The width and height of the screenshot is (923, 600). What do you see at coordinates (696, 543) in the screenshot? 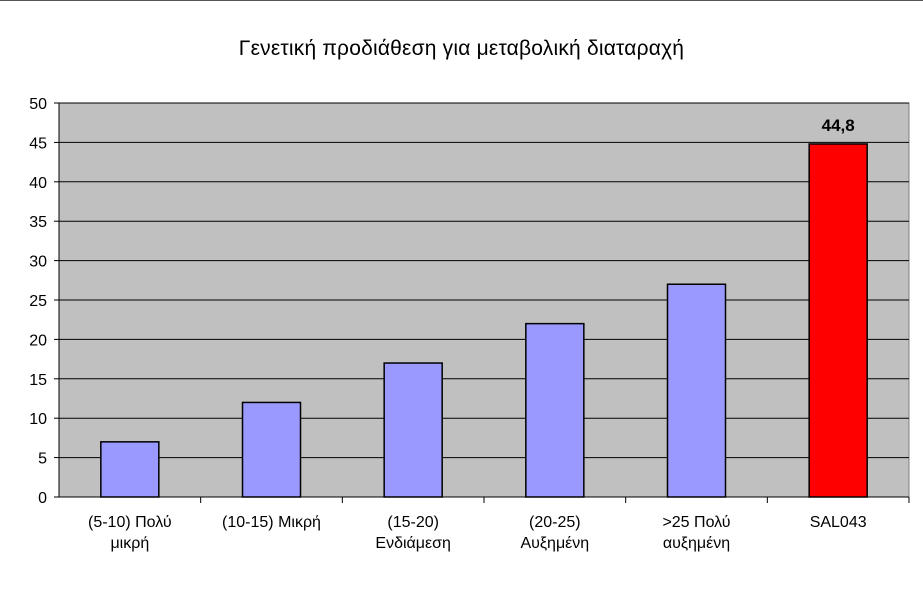
I see `x-tick-label: αυξημένη` at bounding box center [696, 543].